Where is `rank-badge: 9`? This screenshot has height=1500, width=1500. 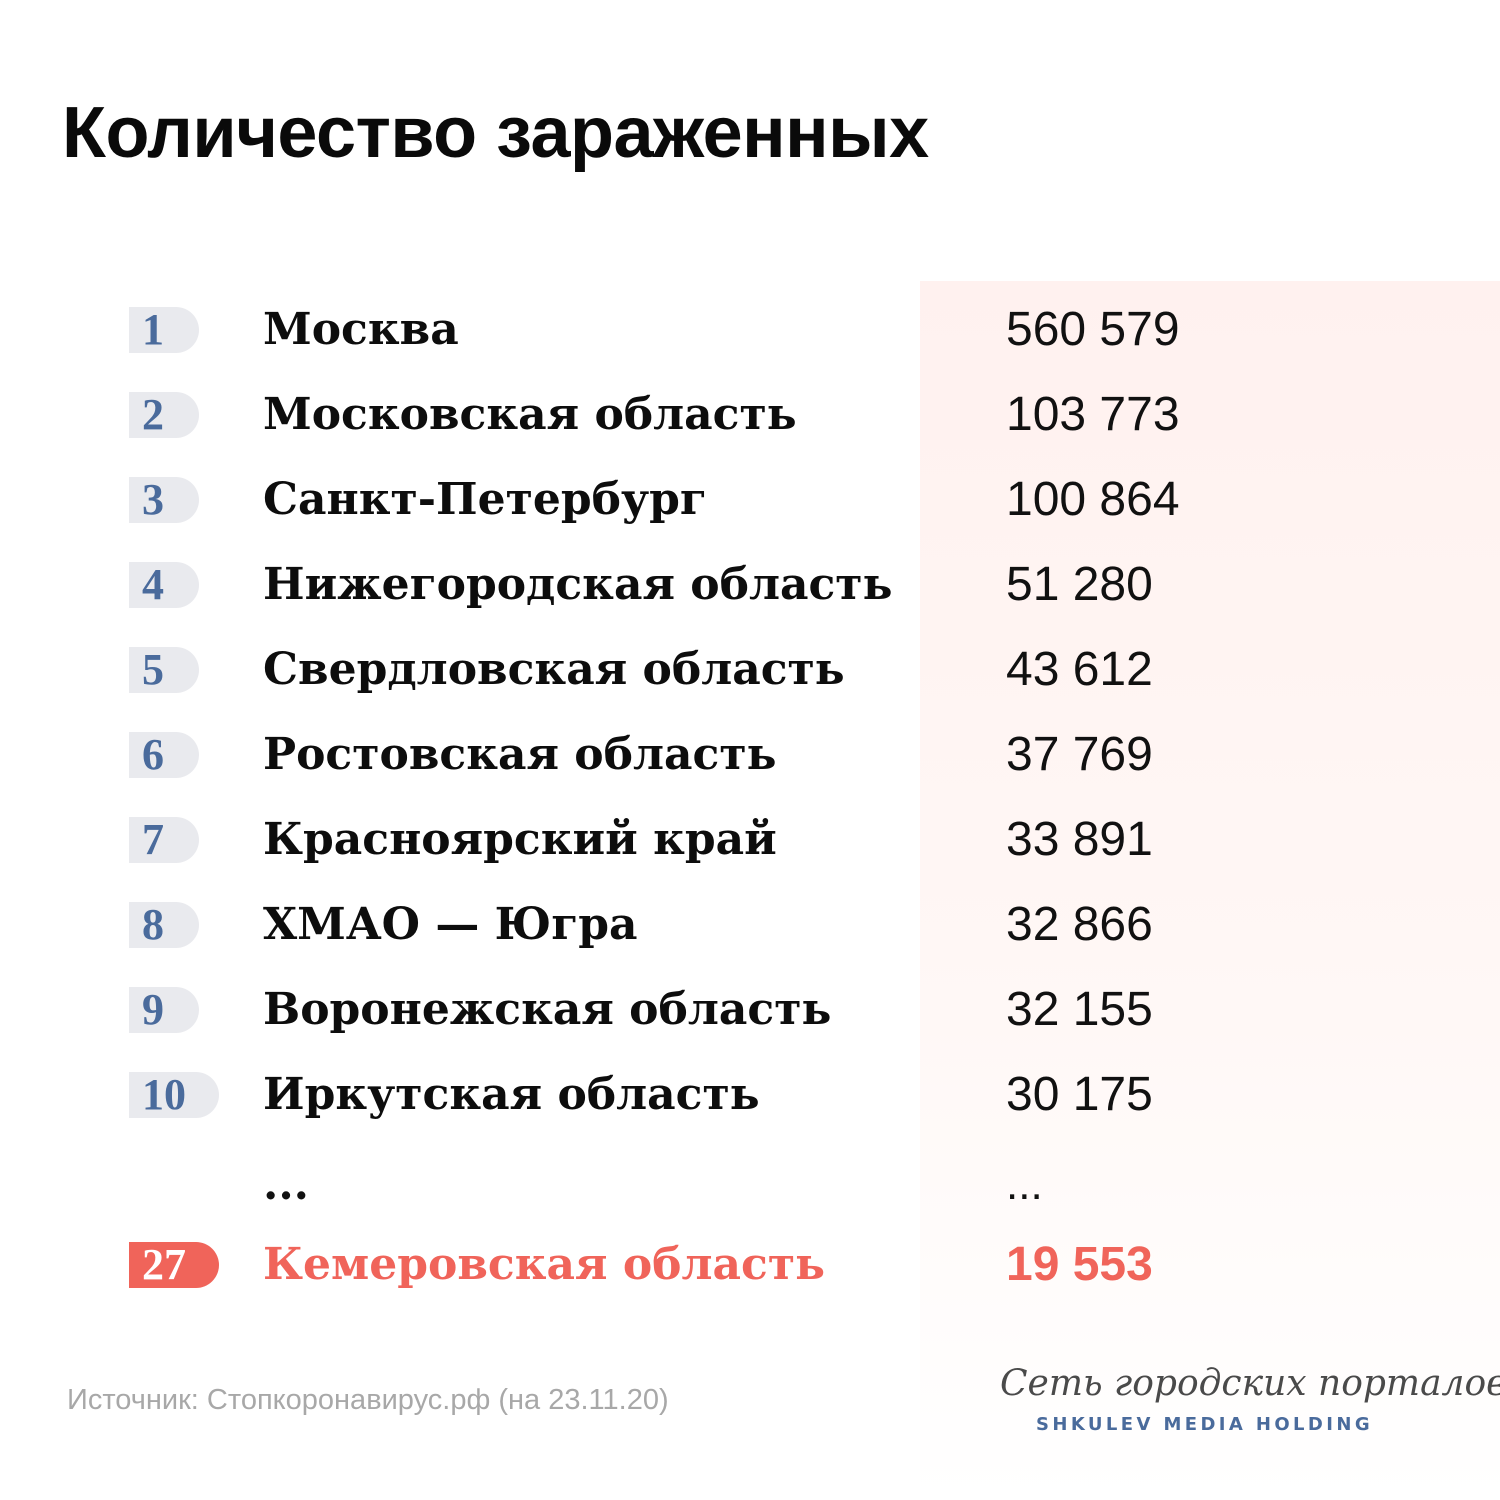 rank-badge: 9 is located at coordinates (164, 1010).